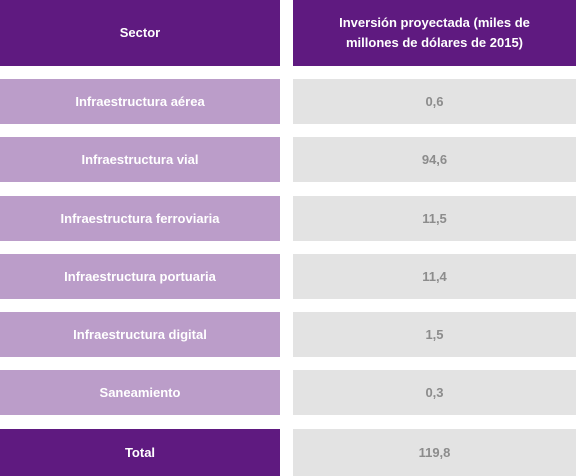 The height and width of the screenshot is (476, 576). What do you see at coordinates (140, 392) in the screenshot?
I see `table-row-sector: Saneamiento` at bounding box center [140, 392].